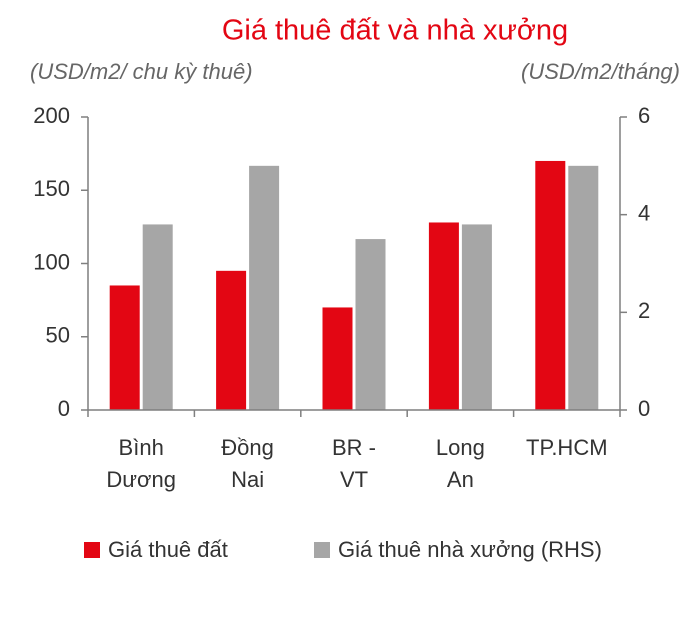 This screenshot has width=700, height=626. Describe the element at coordinates (567, 447) in the screenshot. I see `x-tick-label: TP.HCM` at that location.